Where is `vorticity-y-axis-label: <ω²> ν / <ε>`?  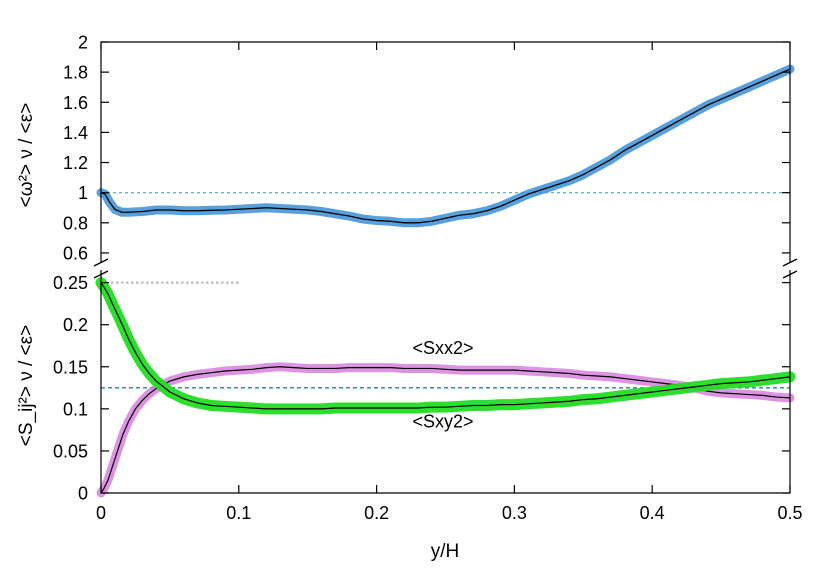
vorticity-y-axis-label: <ω²> ν / <ε> is located at coordinates (26, 155).